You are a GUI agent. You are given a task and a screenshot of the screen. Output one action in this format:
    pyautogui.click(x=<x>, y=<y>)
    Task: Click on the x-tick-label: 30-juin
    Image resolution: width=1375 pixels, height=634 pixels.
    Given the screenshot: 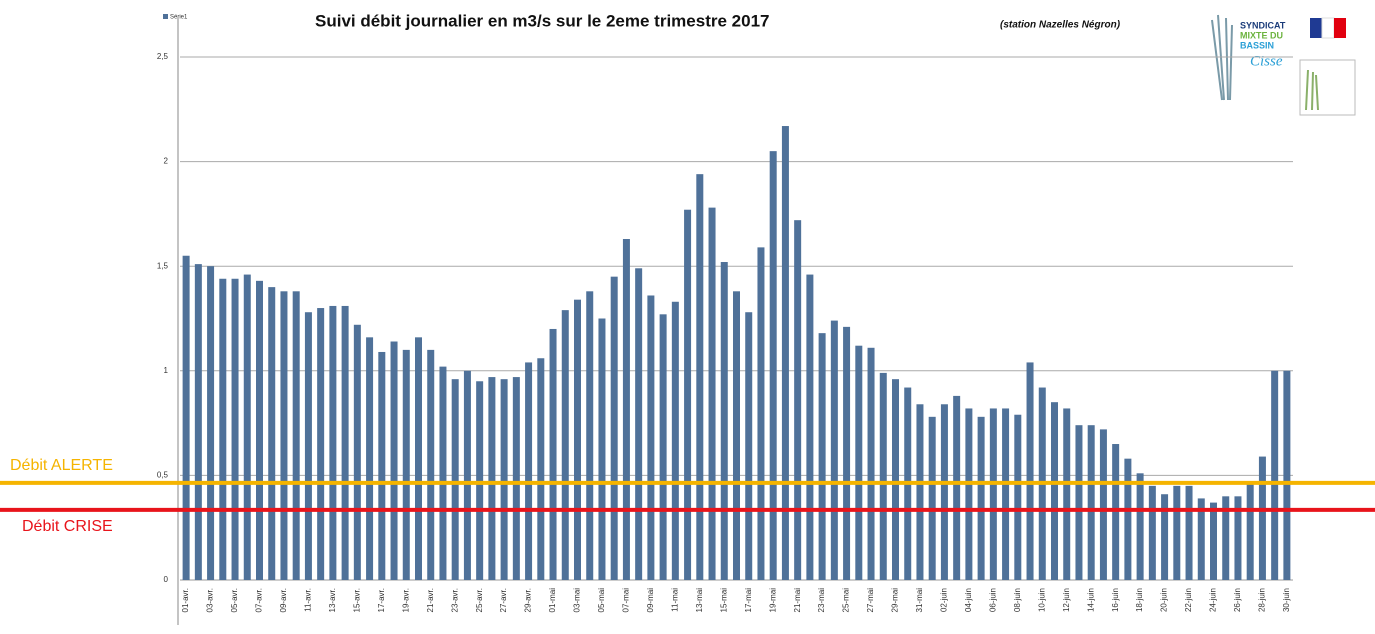 What is the action you would take?
    pyautogui.click(x=1286, y=600)
    